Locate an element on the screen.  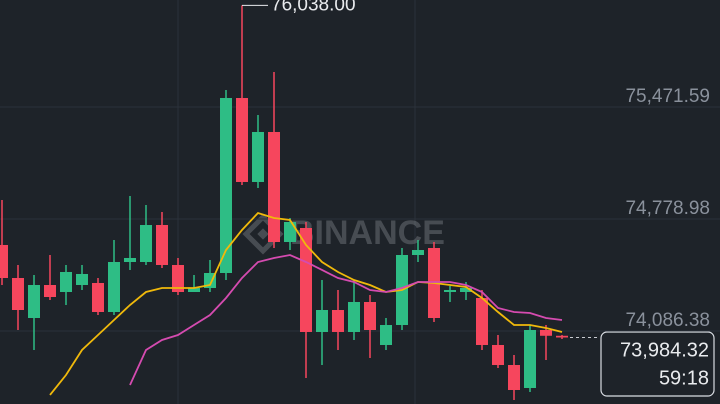
watermark-text: BINANCE is located at coordinates (367, 233).